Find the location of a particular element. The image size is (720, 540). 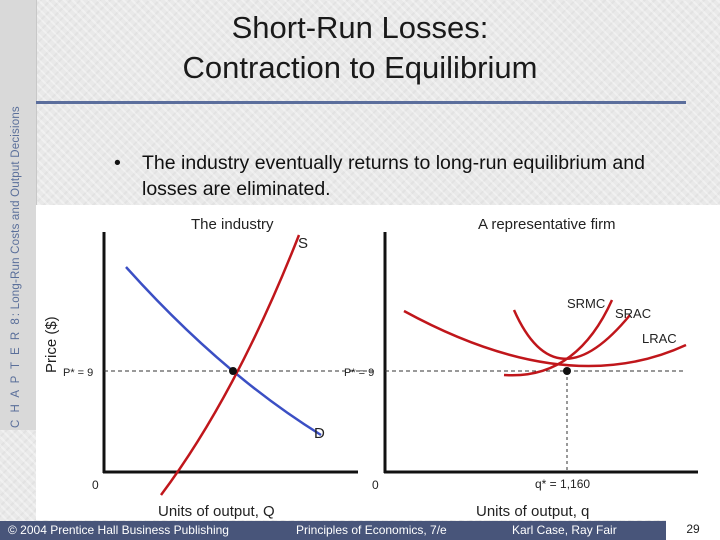

srac-curve is located at coordinates (571, 334).